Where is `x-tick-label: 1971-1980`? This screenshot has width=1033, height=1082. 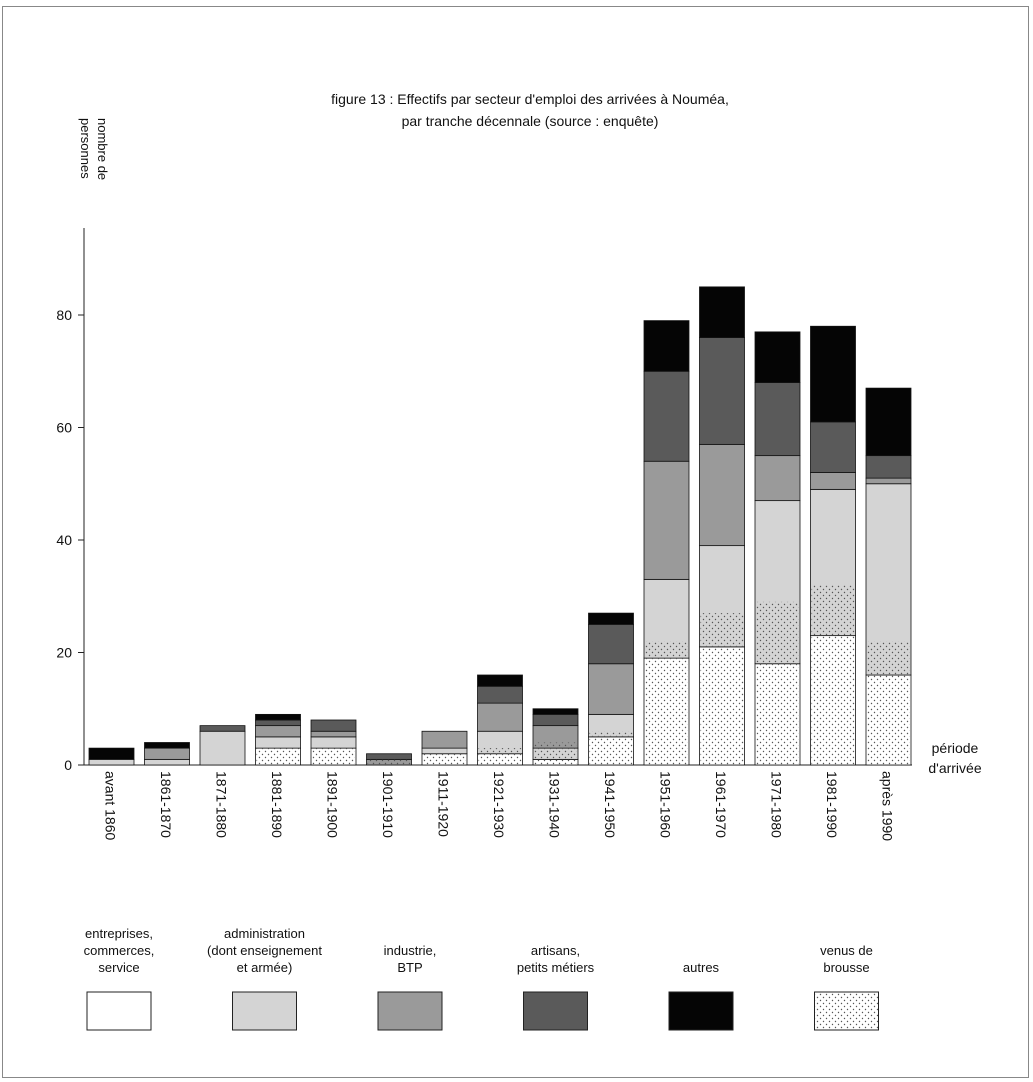
x-tick-label: 1971-1980 is located at coordinates (777, 804).